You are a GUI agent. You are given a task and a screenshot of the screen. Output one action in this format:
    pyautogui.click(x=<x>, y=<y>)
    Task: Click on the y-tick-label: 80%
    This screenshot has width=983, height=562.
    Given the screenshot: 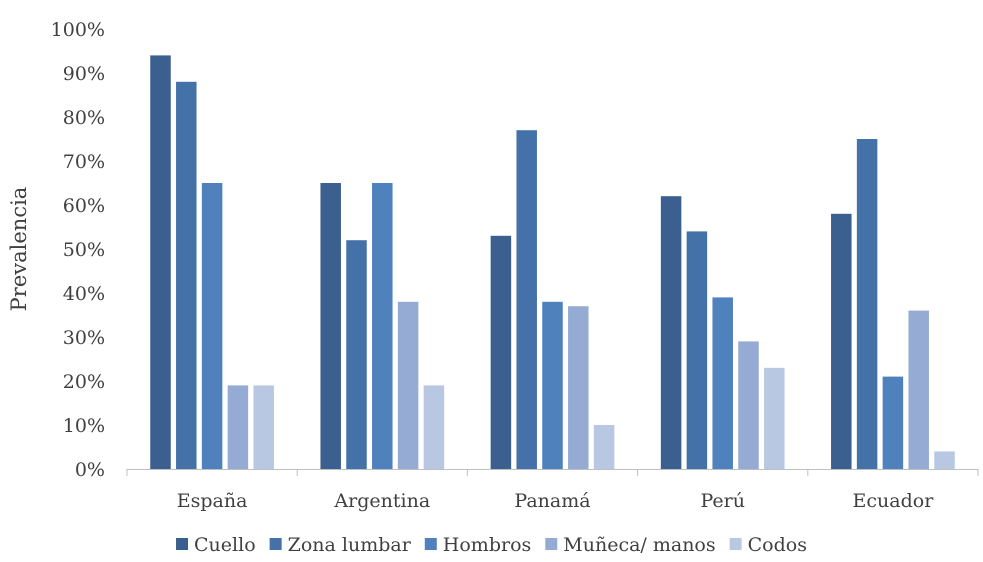 What is the action you would take?
    pyautogui.click(x=84, y=118)
    